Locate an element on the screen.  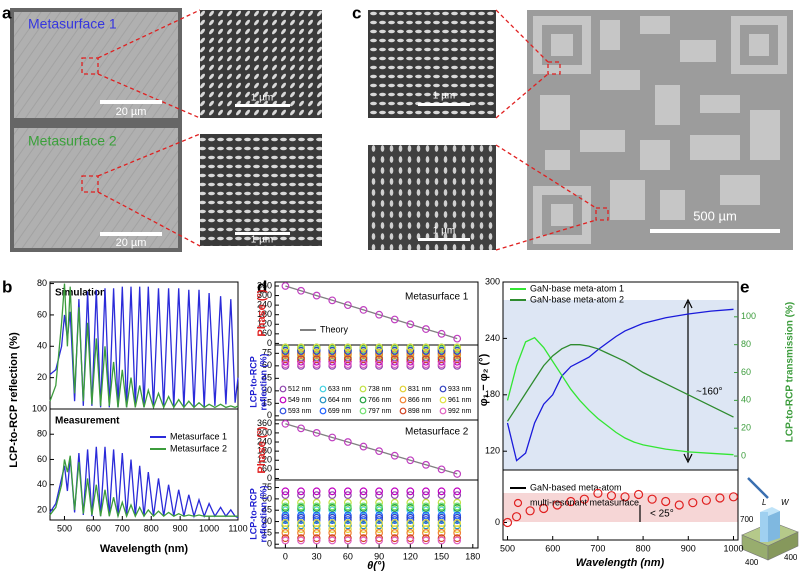
scale-label: 1 µm is located at coordinates (444, 231).